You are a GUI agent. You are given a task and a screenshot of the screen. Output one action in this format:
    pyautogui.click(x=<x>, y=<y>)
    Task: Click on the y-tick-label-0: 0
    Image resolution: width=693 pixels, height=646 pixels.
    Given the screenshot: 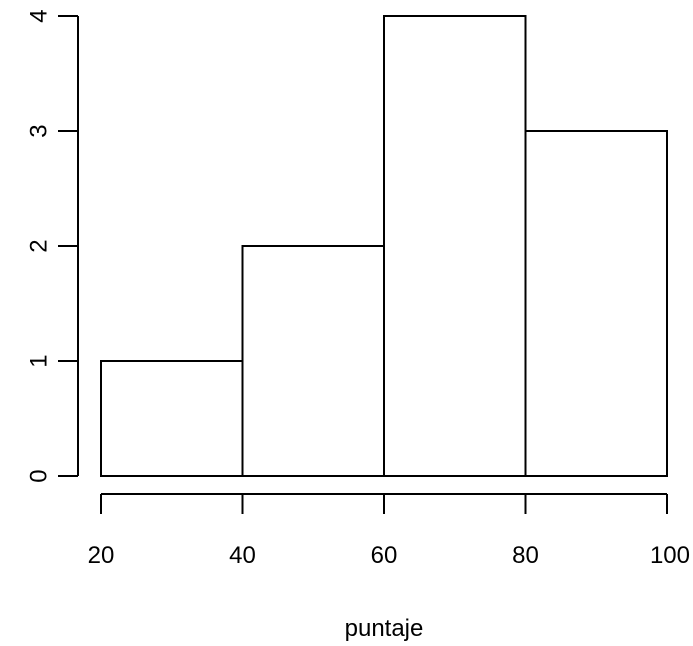 What is the action you would take?
    pyautogui.click(x=38, y=475)
    